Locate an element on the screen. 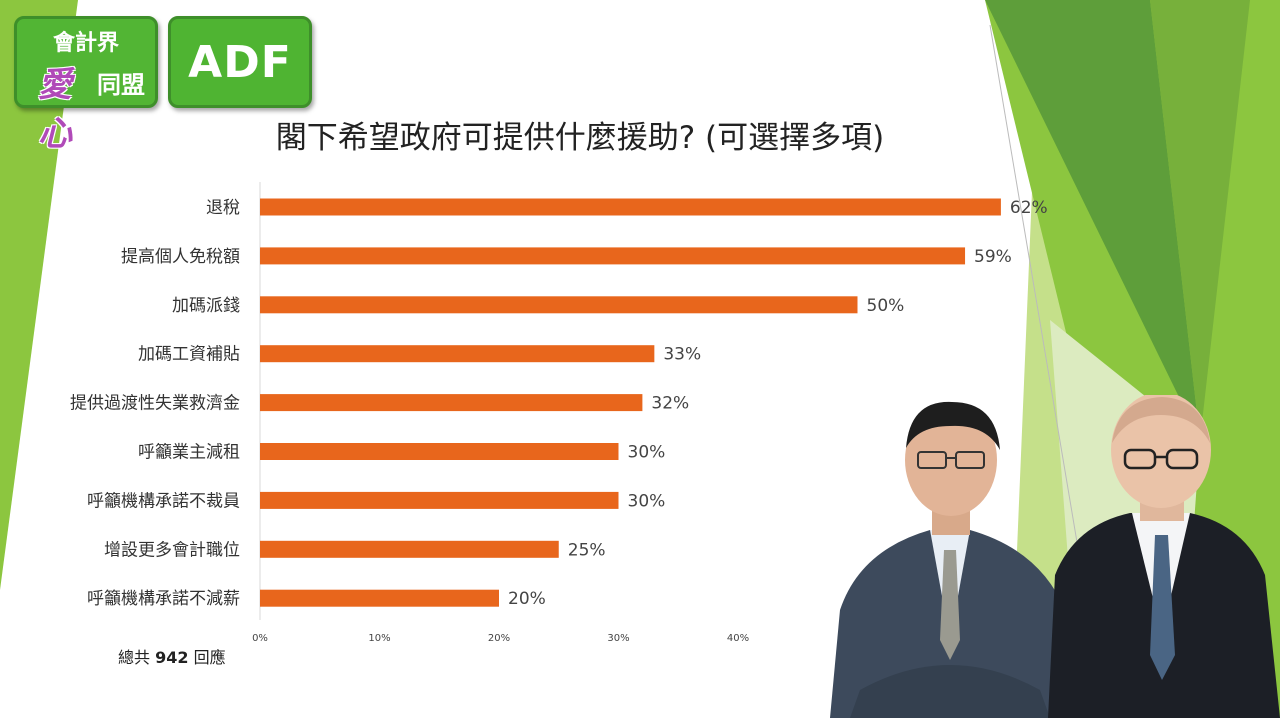 Image resolution: width=1280 pixels, height=718 pixels. data-label: 32% is located at coordinates (670, 404).